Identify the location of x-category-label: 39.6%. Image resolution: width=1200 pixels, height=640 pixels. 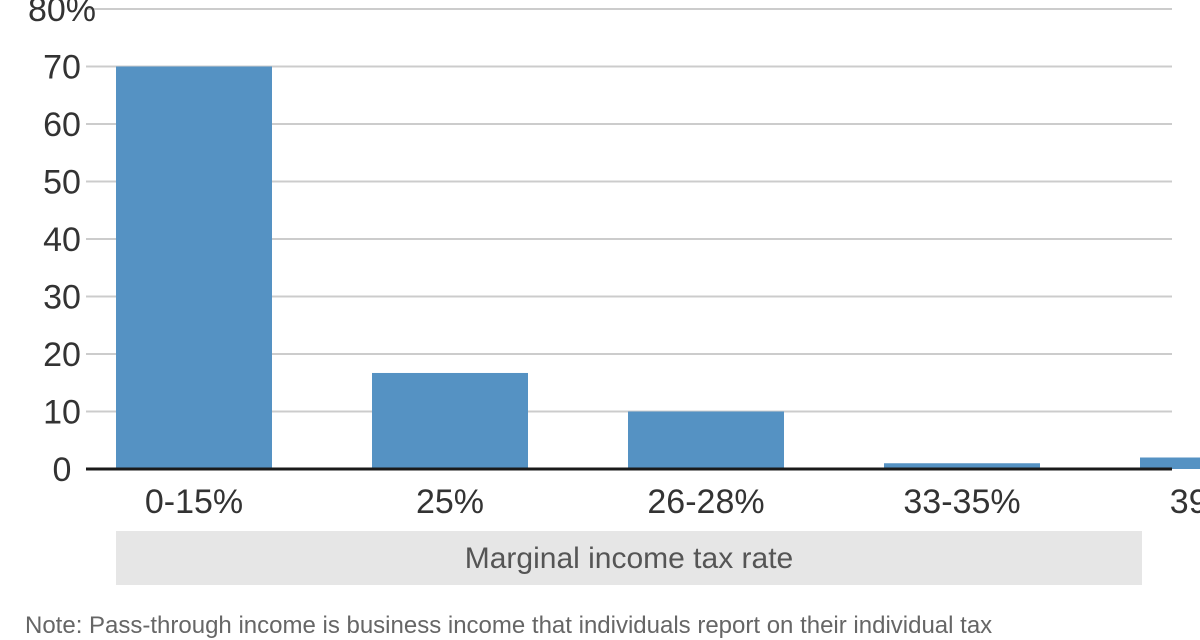
(1185, 502).